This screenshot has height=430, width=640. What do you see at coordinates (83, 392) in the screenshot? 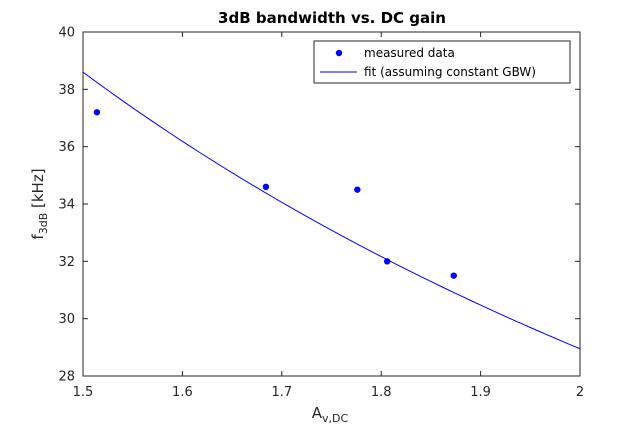
I see `x-tick-label: 1.5` at bounding box center [83, 392].